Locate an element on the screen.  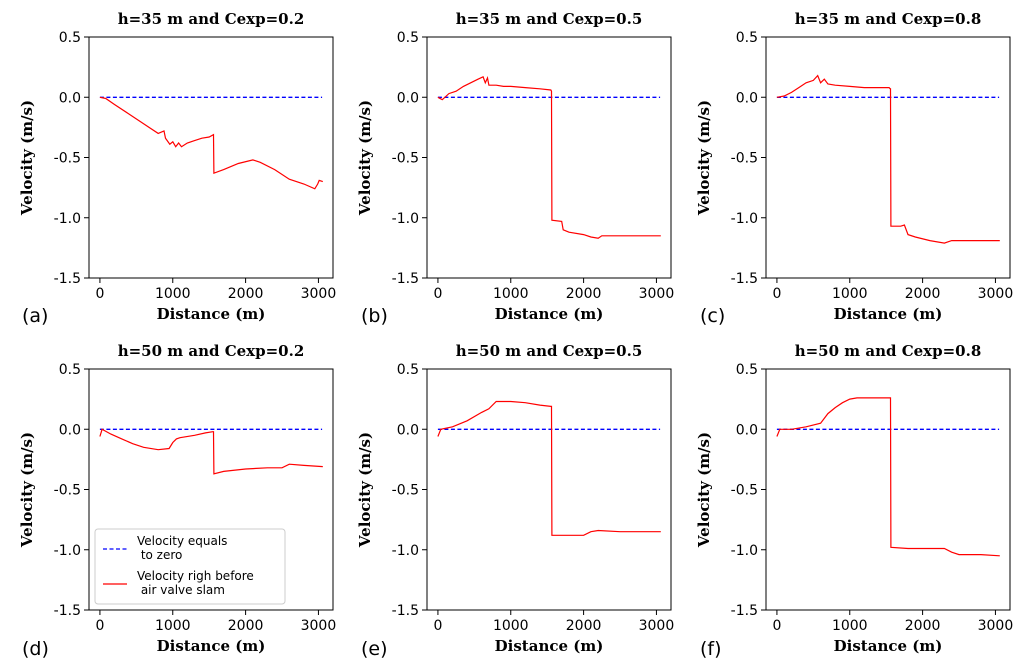
panel-label: (f) is located at coordinates (711, 649).